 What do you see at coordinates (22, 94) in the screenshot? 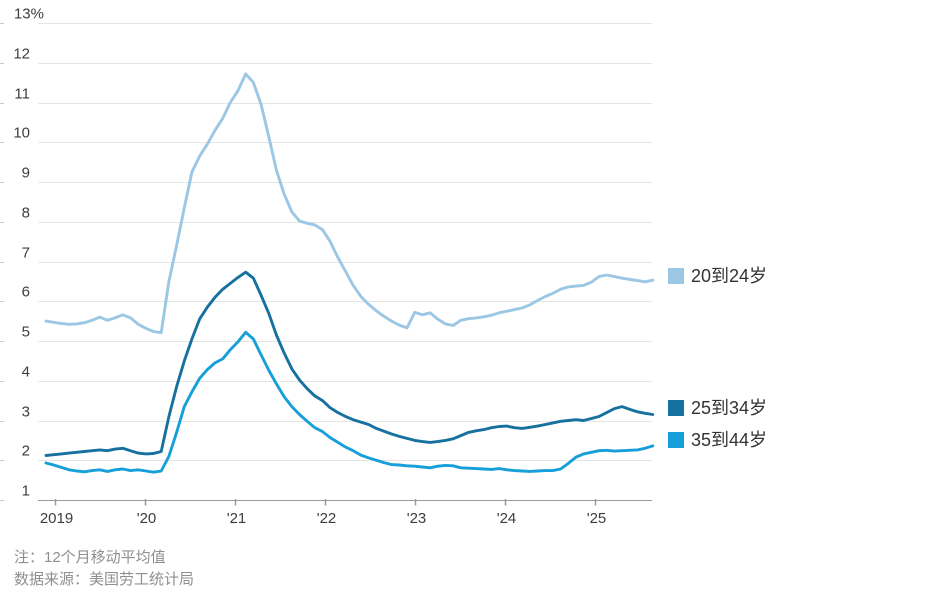
I see `svg-text: 11` at bounding box center [22, 94].